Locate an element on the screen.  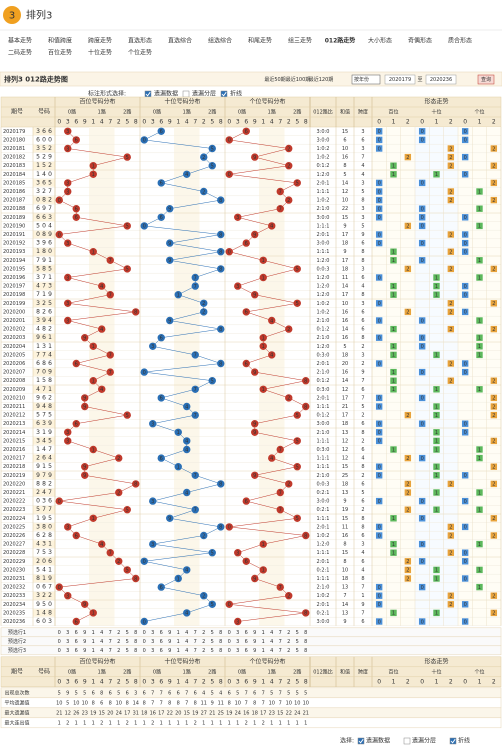
nav-tab: 跨度走势 is located at coordinates (100, 41).